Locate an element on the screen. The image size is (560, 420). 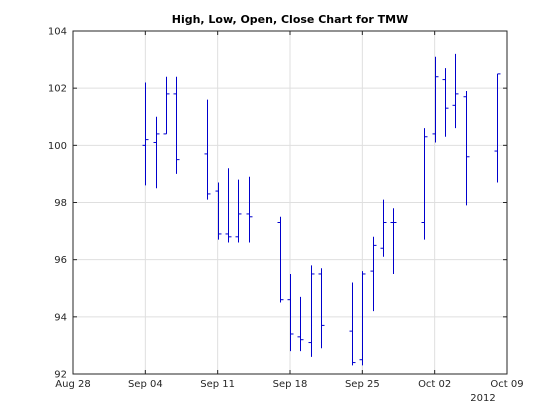
y-tick-label: 102 is located at coordinates (57, 89).